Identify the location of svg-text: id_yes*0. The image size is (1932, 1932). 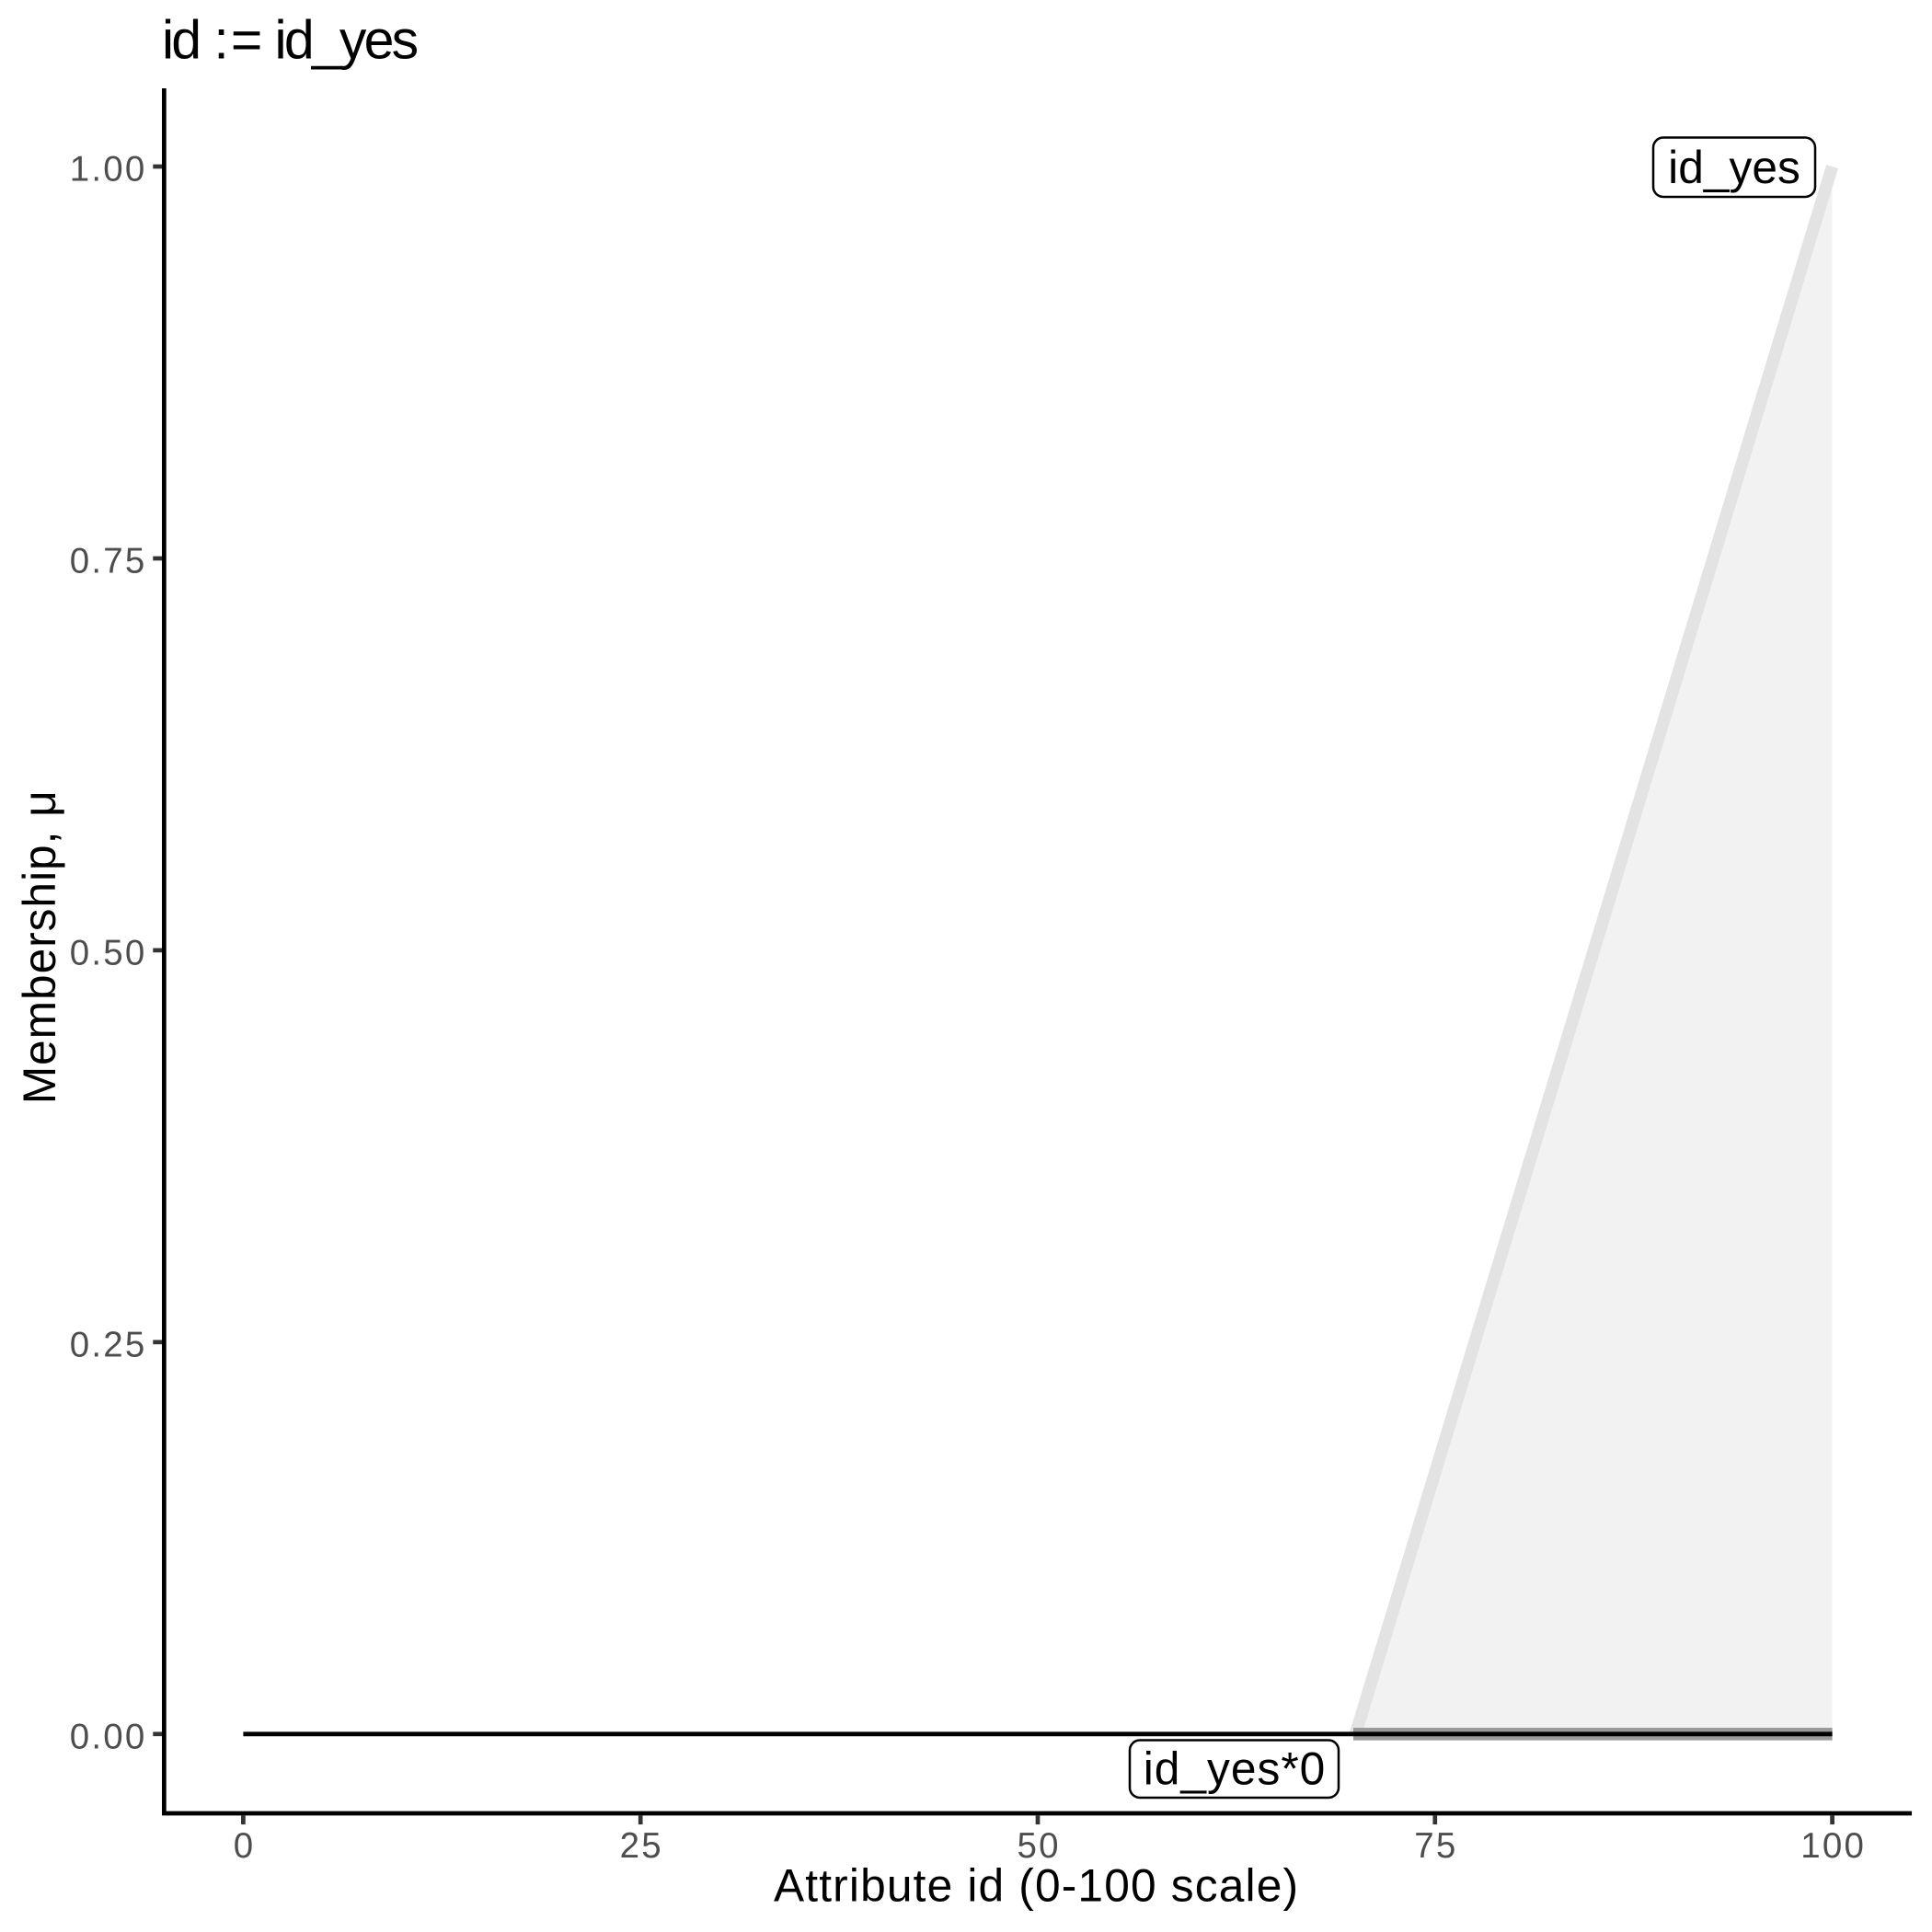
(1235, 1769).